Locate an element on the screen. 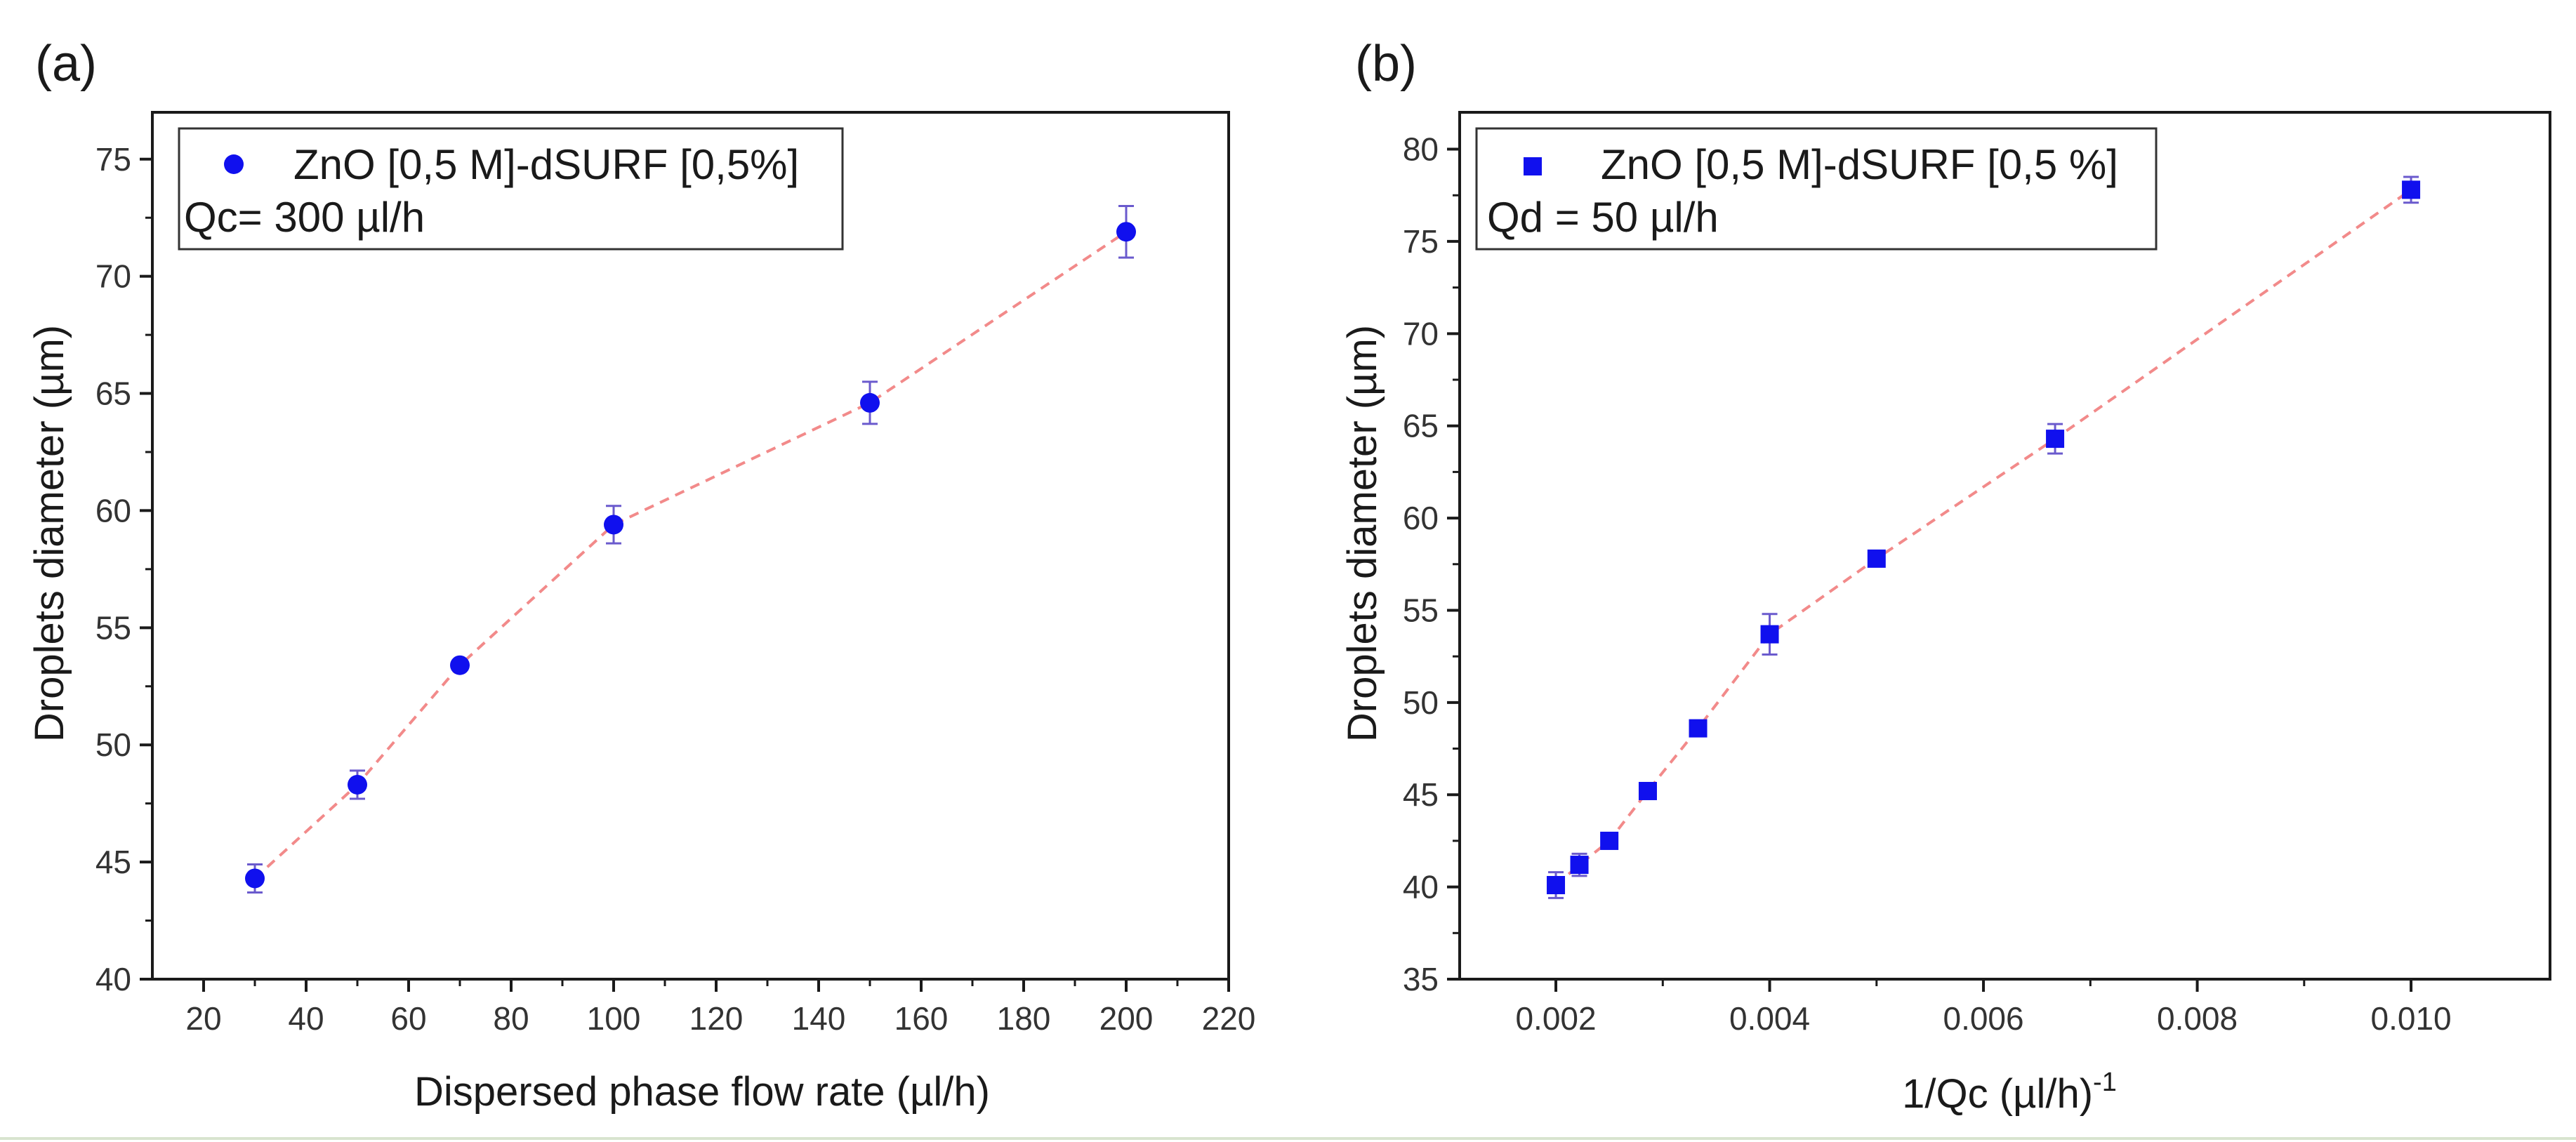 This screenshot has width=2576, height=1142. chart-b-x-tick-label: 0.006 is located at coordinates (1983, 1018).